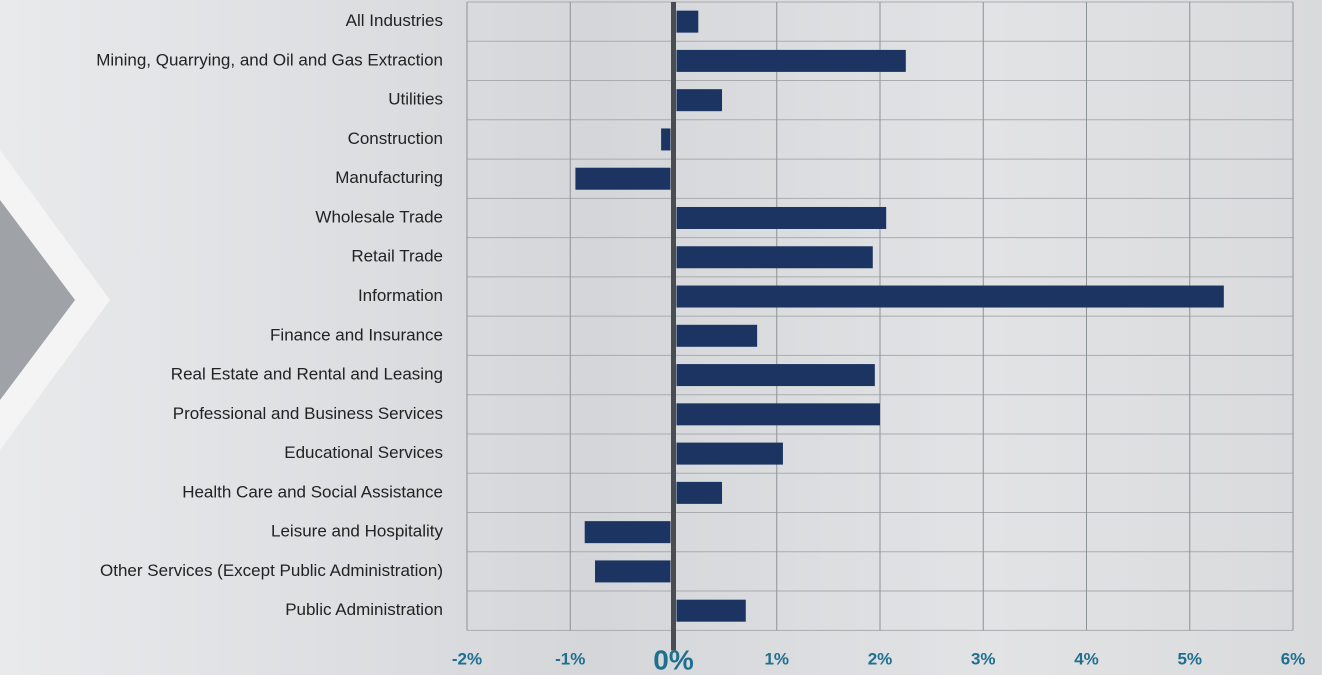 The image size is (1322, 675). Describe the element at coordinates (389, 177) in the screenshot. I see `category-label: Manufacturing` at that location.